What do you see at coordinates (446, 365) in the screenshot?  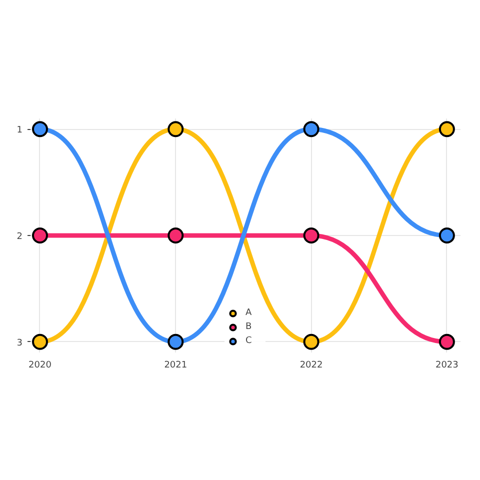 I see `x-tick-label: 2023` at bounding box center [446, 365].